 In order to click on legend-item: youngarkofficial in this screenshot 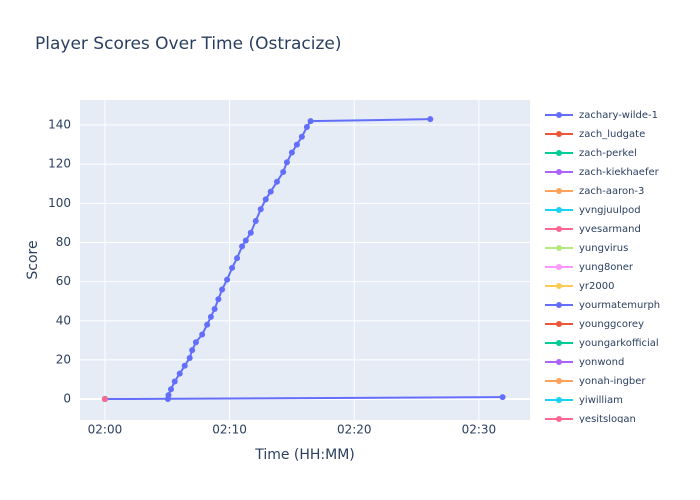, I will do `click(602, 343)`.